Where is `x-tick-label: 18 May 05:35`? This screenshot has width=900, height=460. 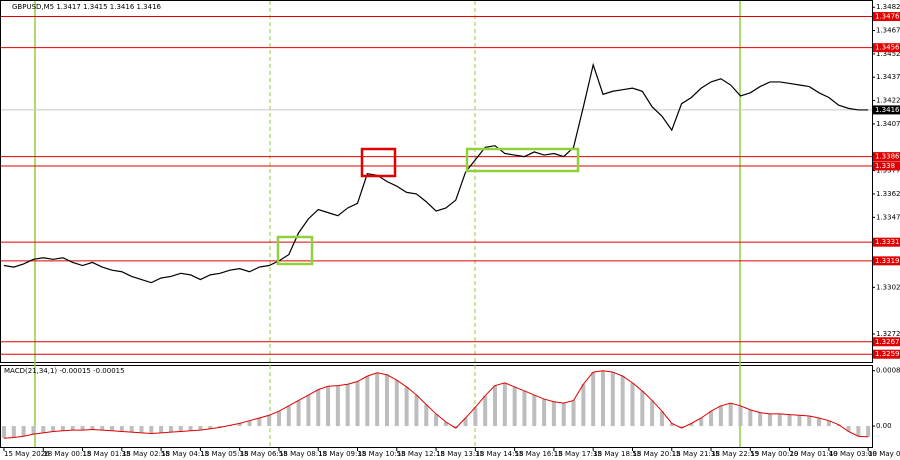
x-tick-label: 18 May 05:35 is located at coordinates (224, 454).